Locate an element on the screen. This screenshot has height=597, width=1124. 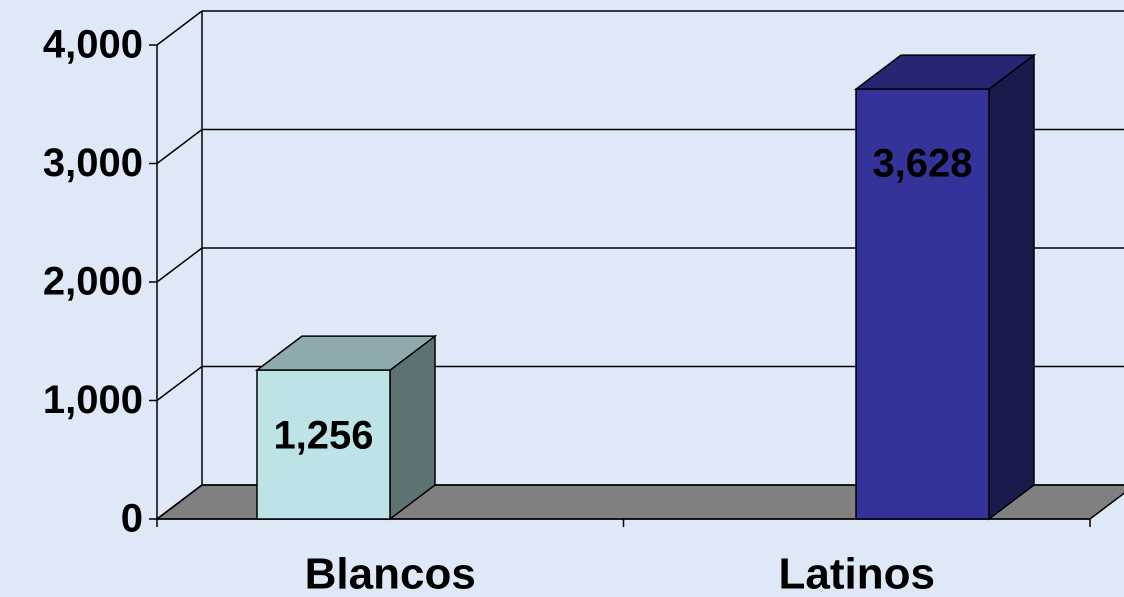
value-label: 3,628 is located at coordinates (922, 164).